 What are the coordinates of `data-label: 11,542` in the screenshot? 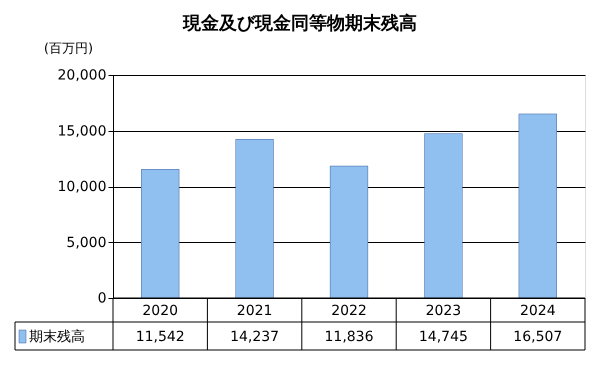 It's located at (160, 337).